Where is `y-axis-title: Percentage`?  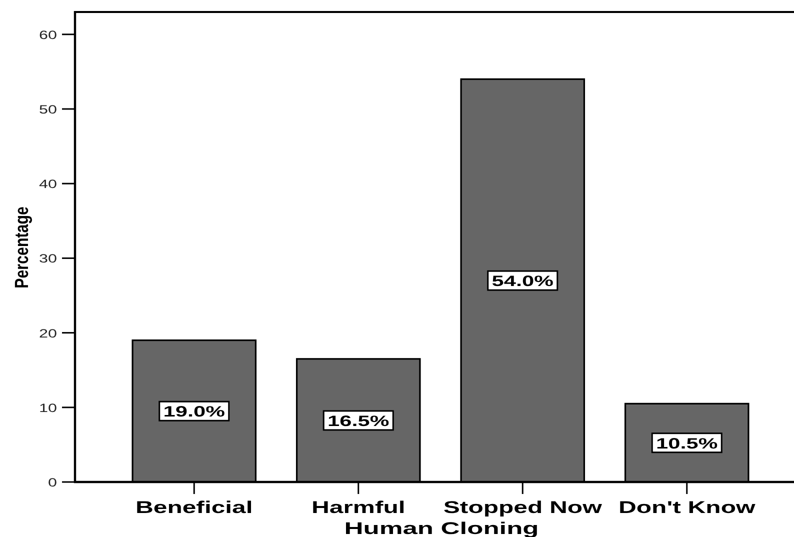
y-axis-title: Percentage is located at coordinates (21, 247).